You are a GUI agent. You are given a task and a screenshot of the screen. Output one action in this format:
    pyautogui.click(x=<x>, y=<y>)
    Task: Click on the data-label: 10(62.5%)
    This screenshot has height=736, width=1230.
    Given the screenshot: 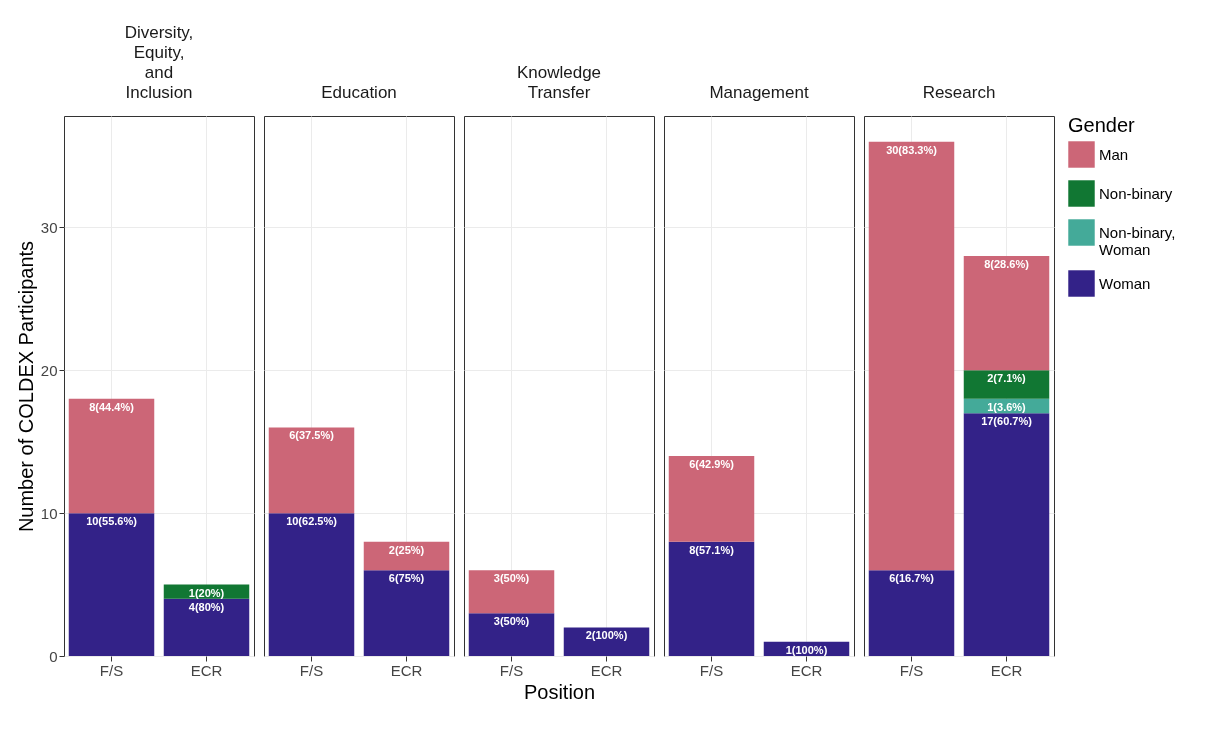 What is the action you would take?
    pyautogui.click(x=312, y=521)
    